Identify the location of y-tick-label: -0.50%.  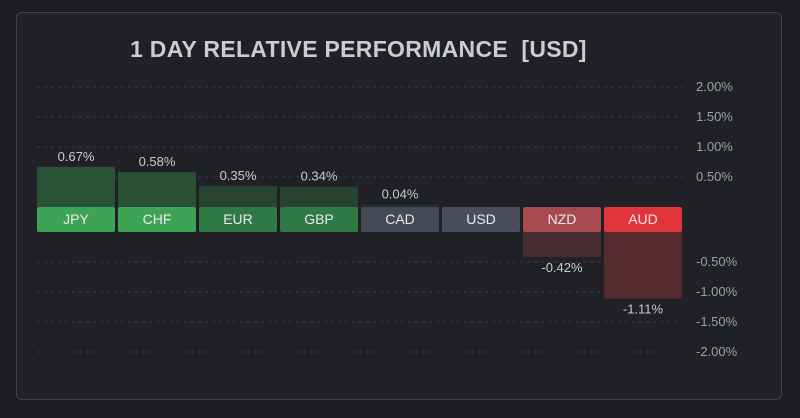
(717, 261).